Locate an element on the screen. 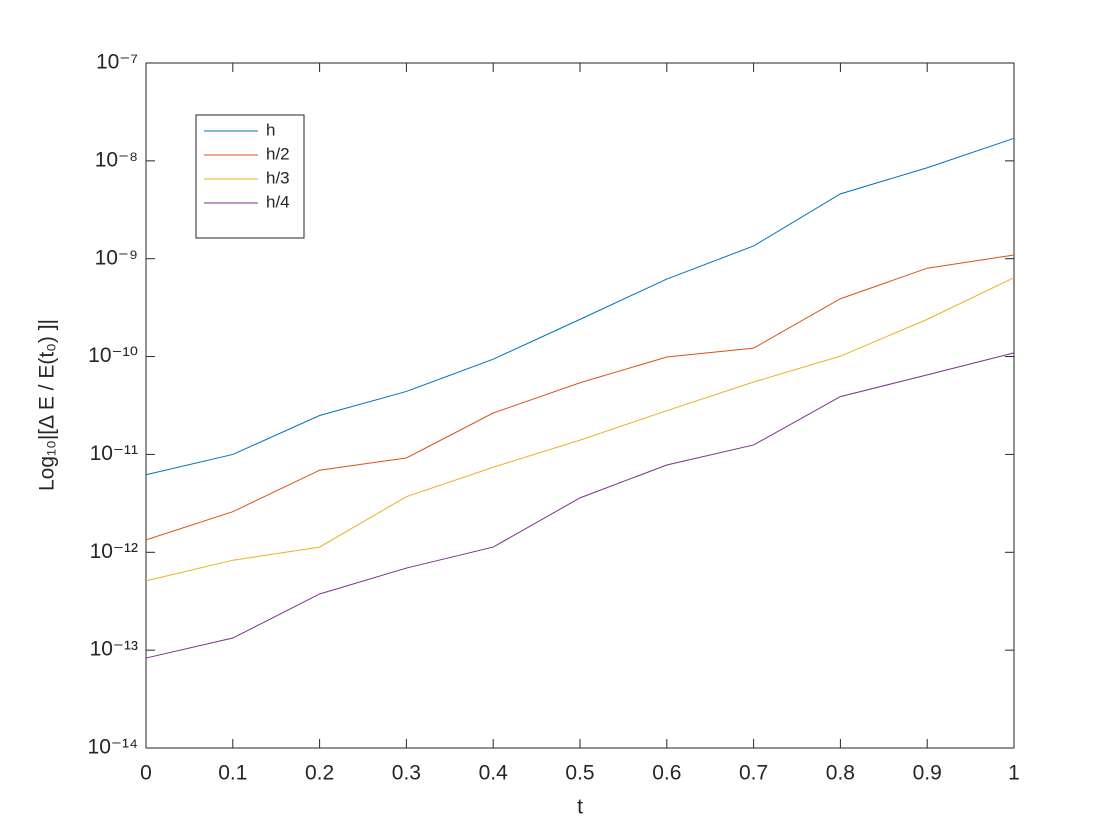 This screenshot has height=840, width=1120. legend-box is located at coordinates (250, 176).